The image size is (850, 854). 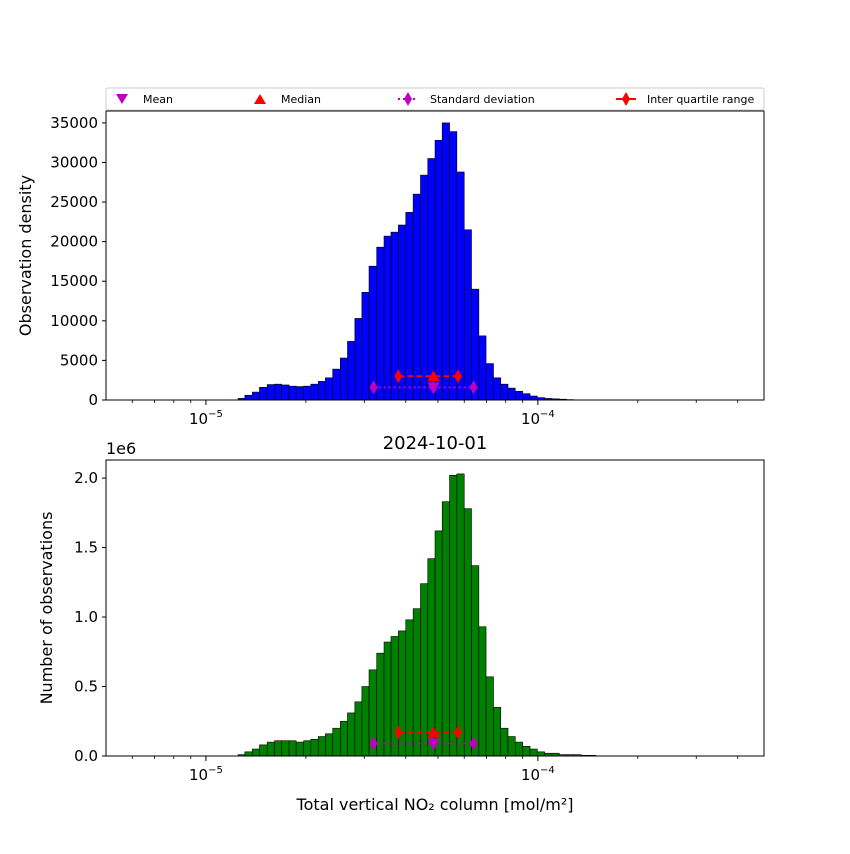 I want to click on top-histogram-bars, so click(x=406, y=261).